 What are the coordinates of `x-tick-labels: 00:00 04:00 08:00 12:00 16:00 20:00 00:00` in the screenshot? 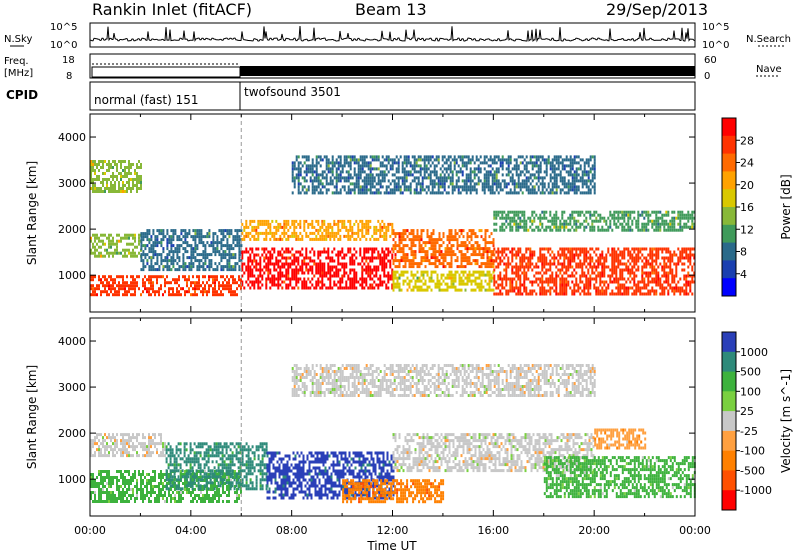 It's located at (392, 530).